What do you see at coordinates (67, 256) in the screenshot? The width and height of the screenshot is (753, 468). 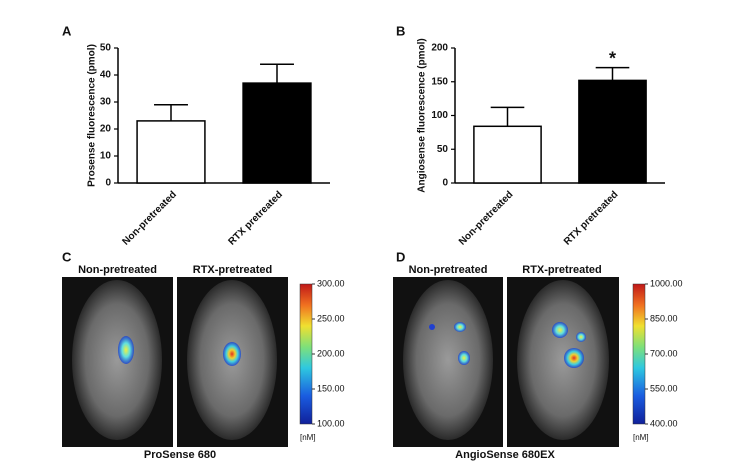 I see `panel-label: C` at bounding box center [67, 256].